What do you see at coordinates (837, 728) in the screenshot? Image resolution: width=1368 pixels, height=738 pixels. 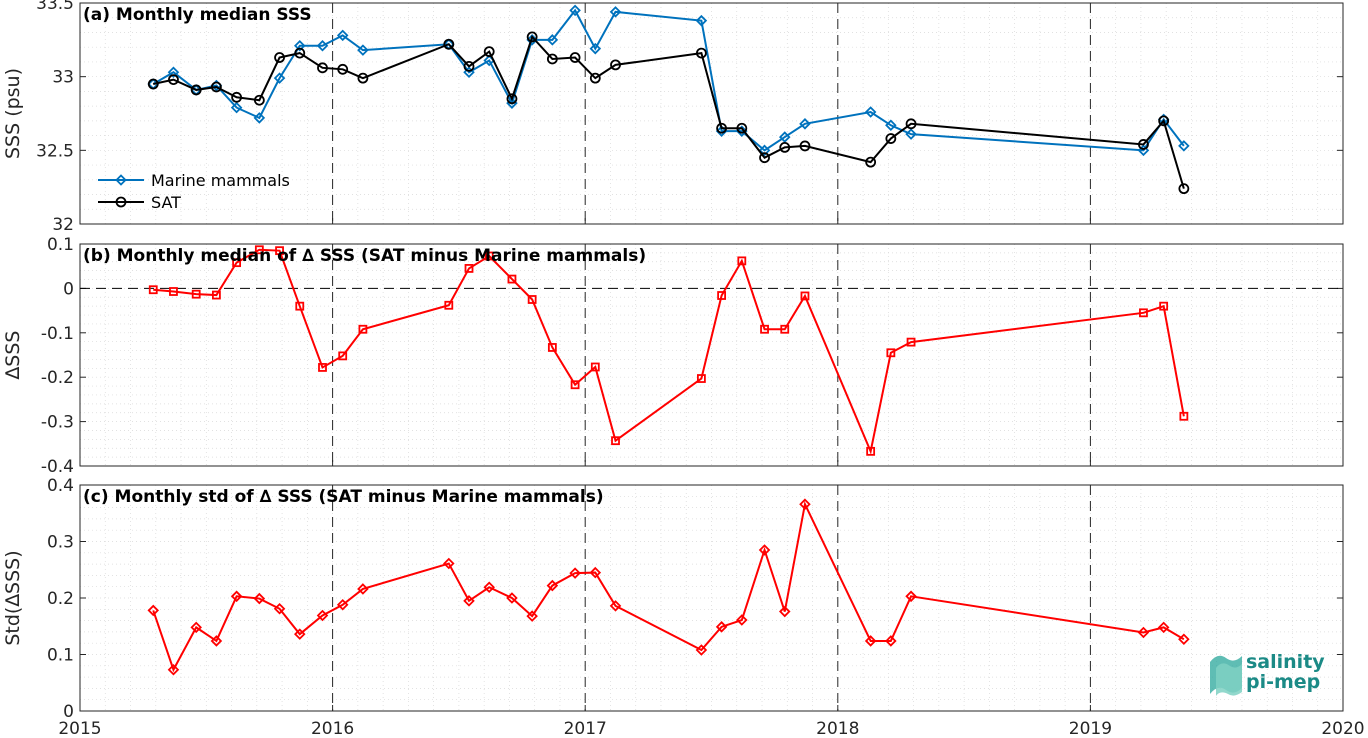 I see `x-tick-label: 2018` at bounding box center [837, 728].